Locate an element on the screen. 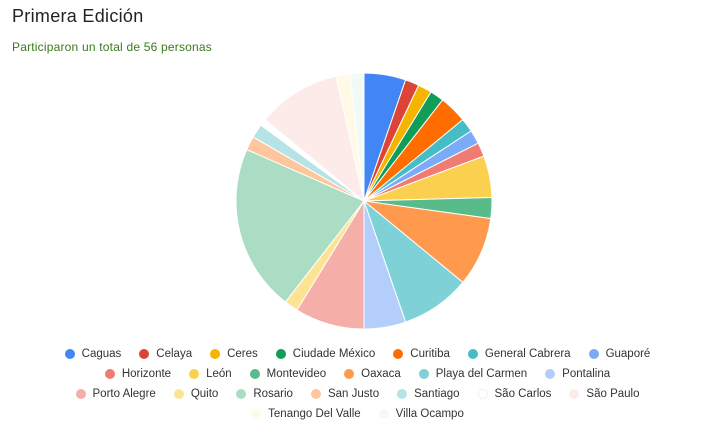 The width and height of the screenshot is (715, 424). legend-item-tenango-del-valle: Tenango Del Valle is located at coordinates (306, 414).